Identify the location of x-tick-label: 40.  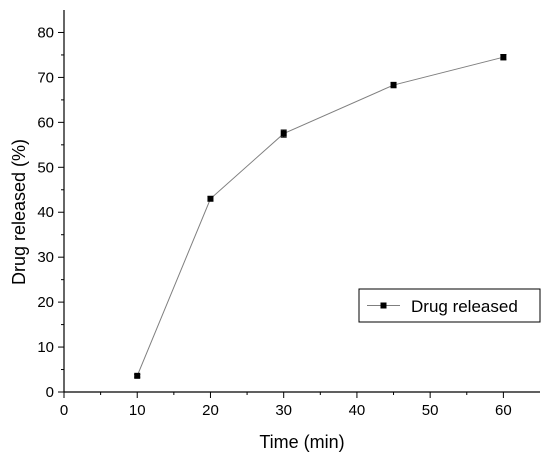
(357, 410).